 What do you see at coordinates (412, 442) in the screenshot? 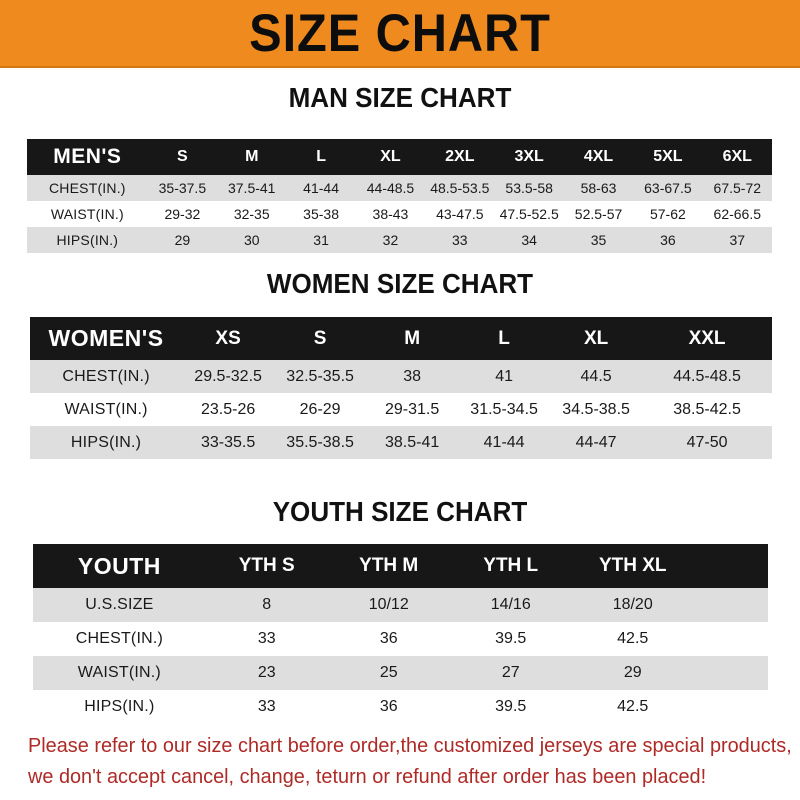
I see `table-cell: 38.5-41` at bounding box center [412, 442].